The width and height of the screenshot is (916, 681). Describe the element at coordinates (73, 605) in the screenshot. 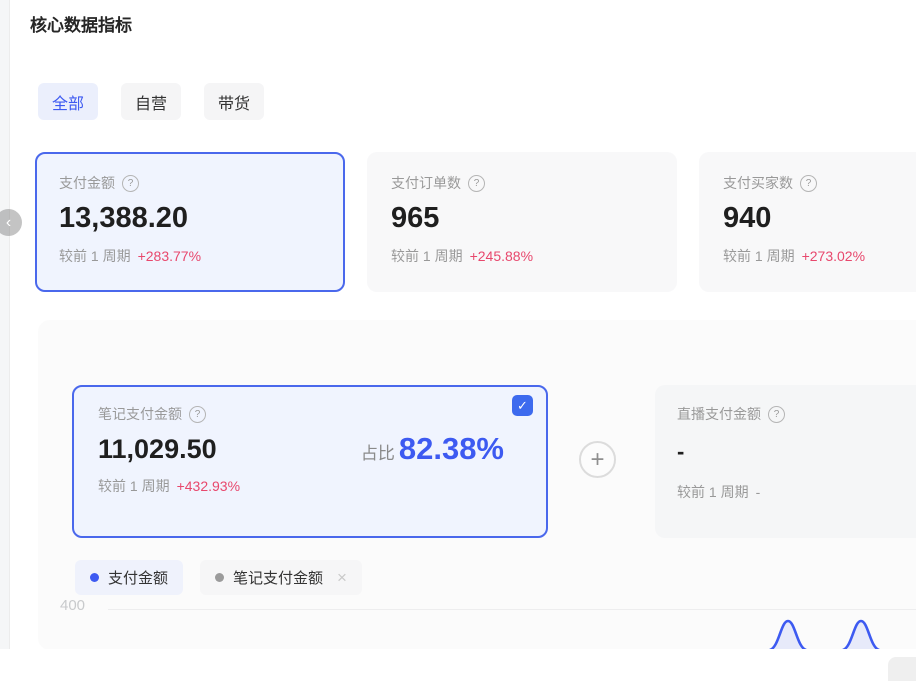

I see `y-axis-tick-400: 400` at that location.